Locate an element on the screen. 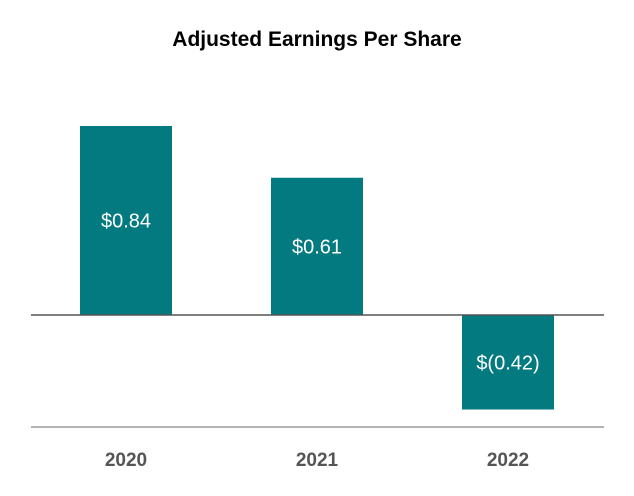 The width and height of the screenshot is (634, 496). data-label: $0.84 is located at coordinates (126, 222).